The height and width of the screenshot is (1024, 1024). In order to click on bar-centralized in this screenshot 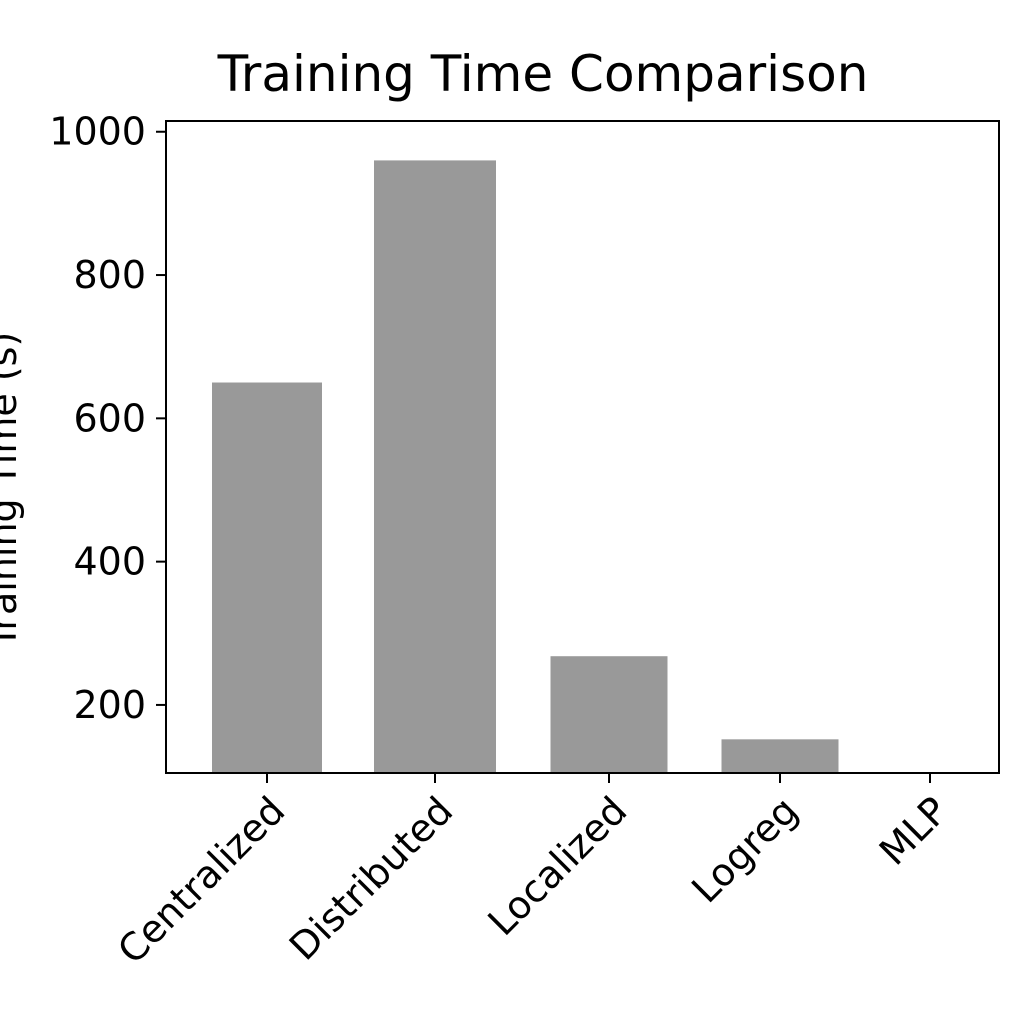, I will do `click(267, 577)`.